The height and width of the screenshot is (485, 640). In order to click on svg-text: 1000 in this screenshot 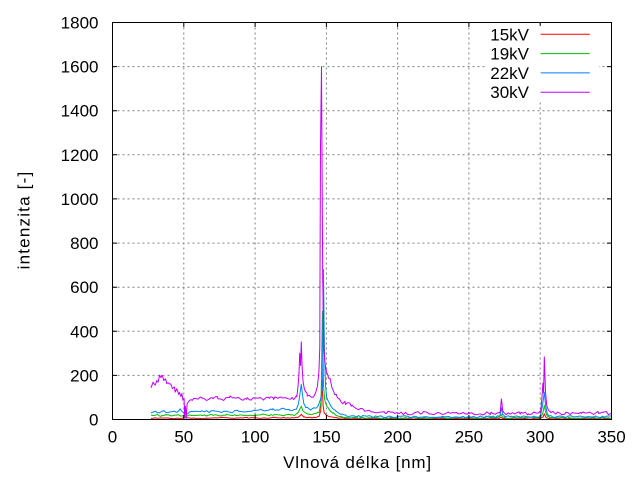, I will do `click(80, 199)`.